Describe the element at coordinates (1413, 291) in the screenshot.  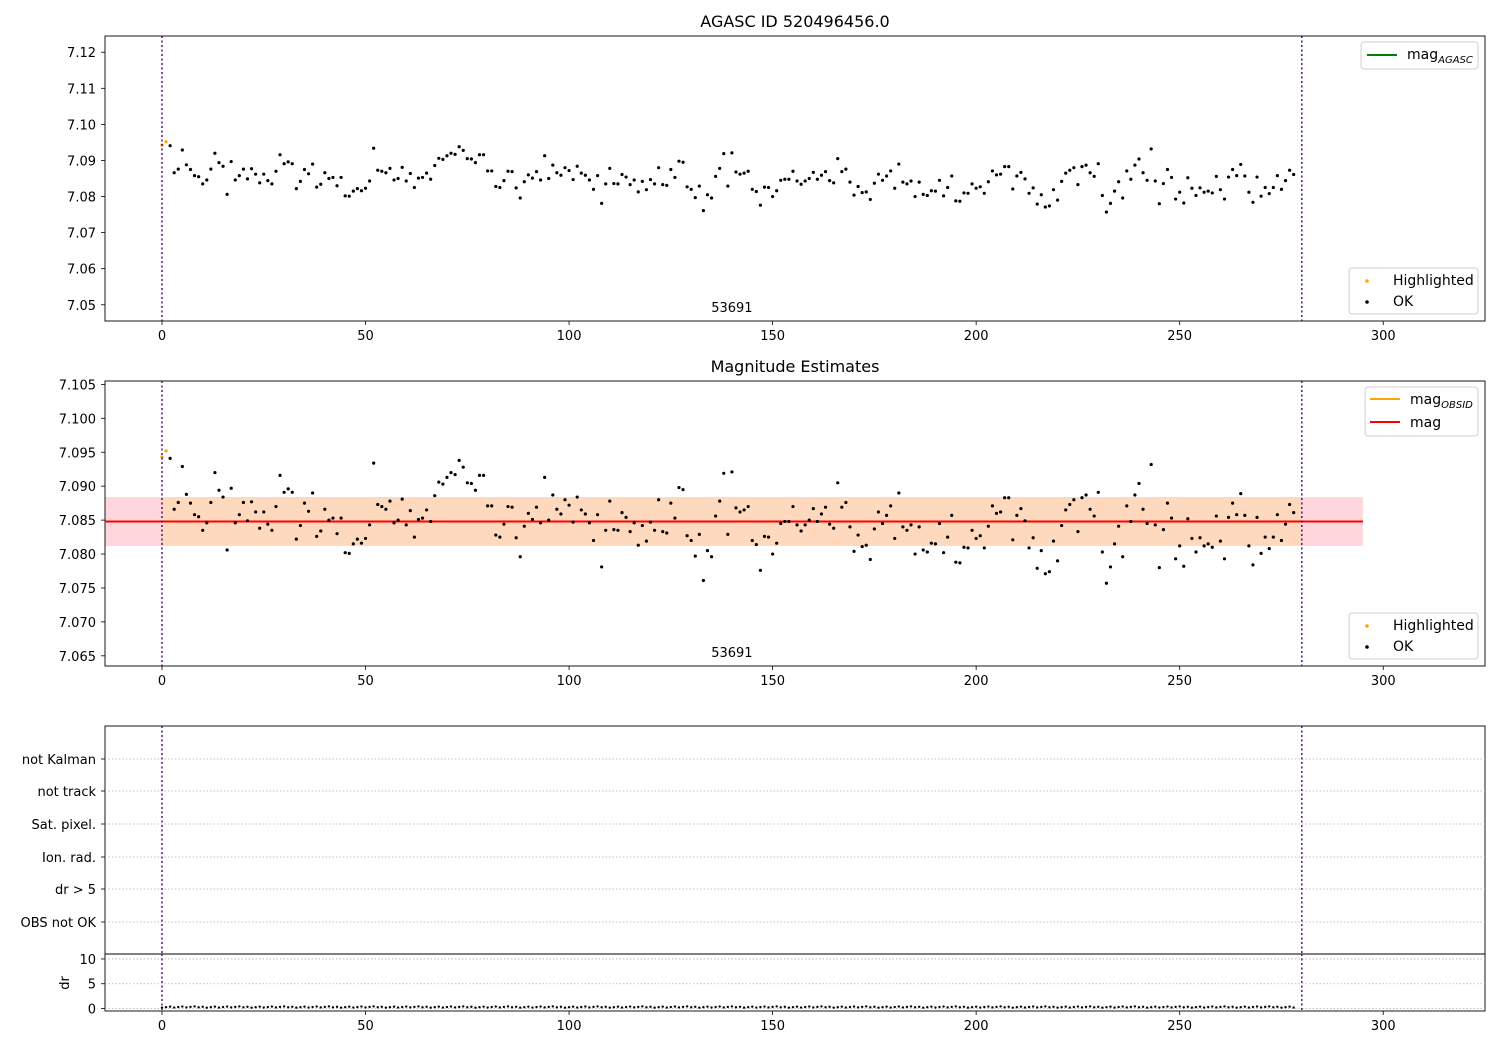
I see `legend-lower-agasc: Highlighted OK` at that location.